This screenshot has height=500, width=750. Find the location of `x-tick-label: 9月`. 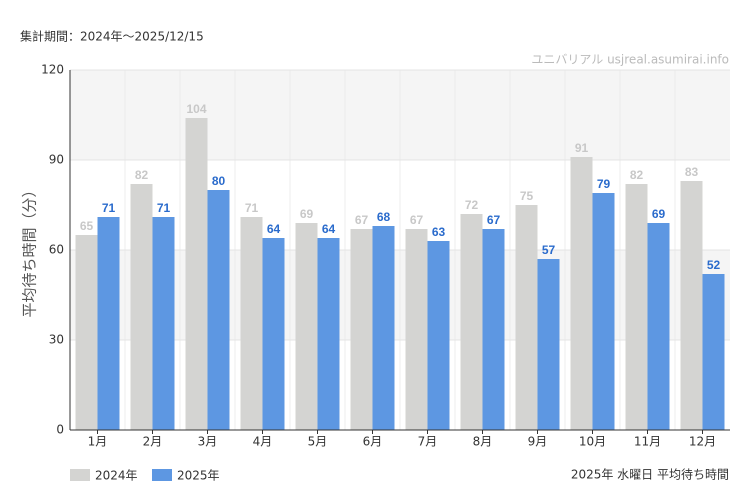

x-tick-label: 9月 is located at coordinates (538, 442).